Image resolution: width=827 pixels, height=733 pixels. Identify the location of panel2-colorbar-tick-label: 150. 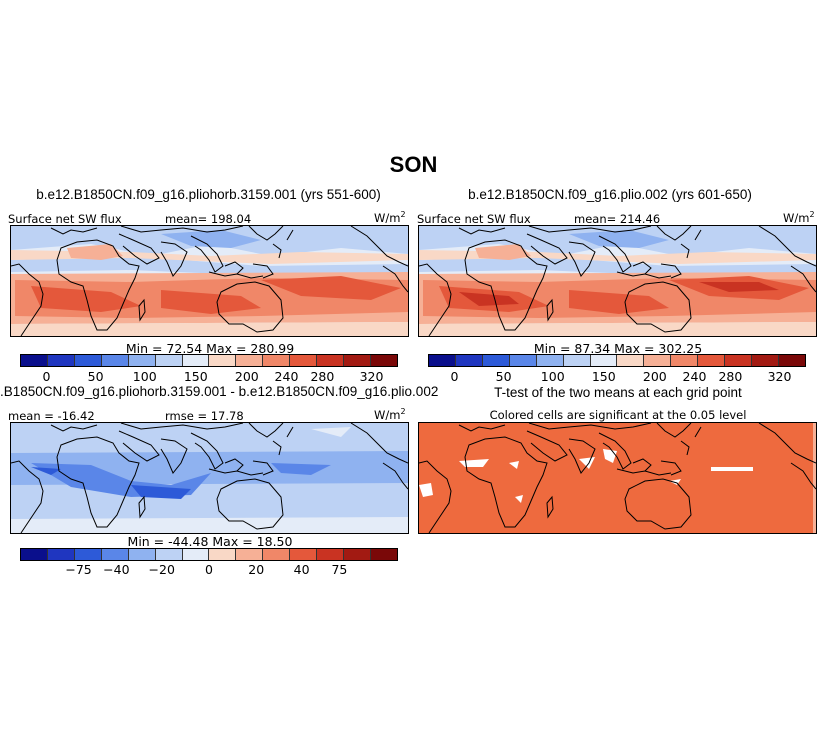
(603, 376).